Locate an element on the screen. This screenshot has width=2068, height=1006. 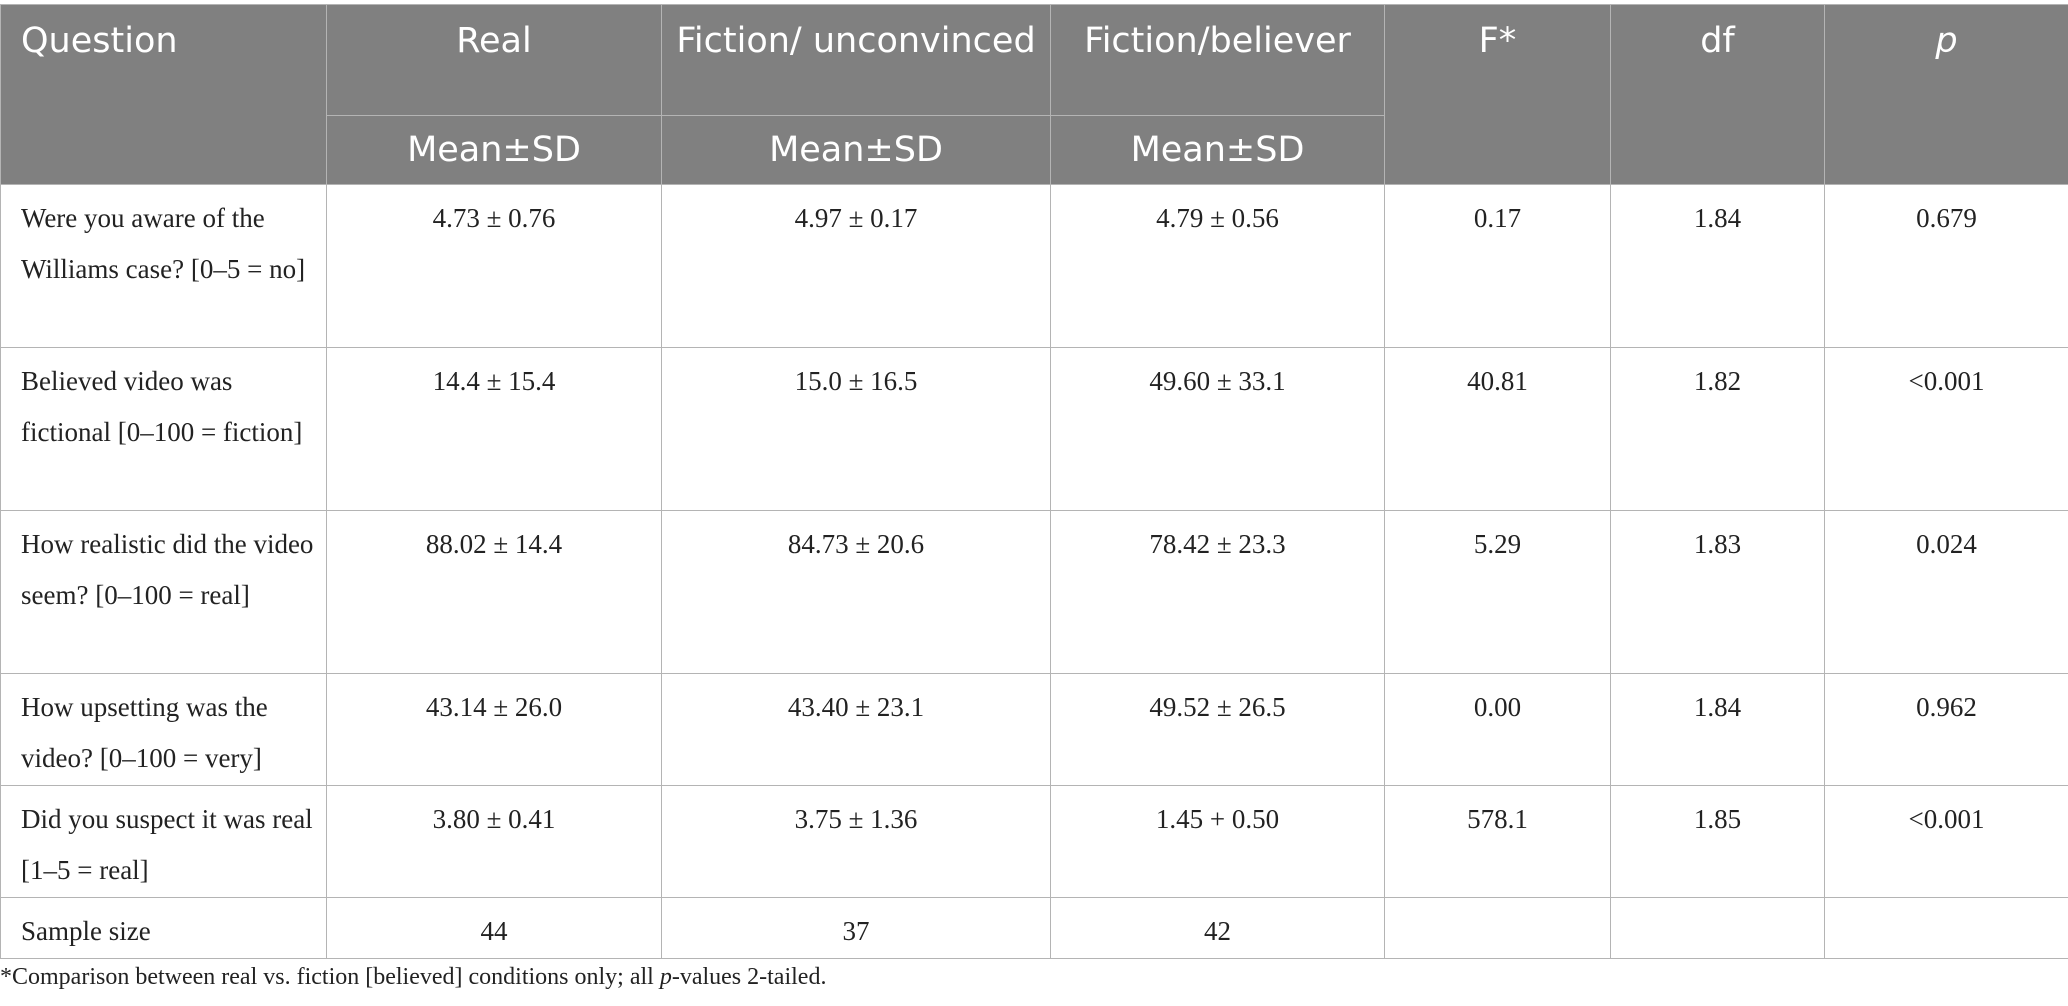
cell-real: 44 is located at coordinates (494, 928).